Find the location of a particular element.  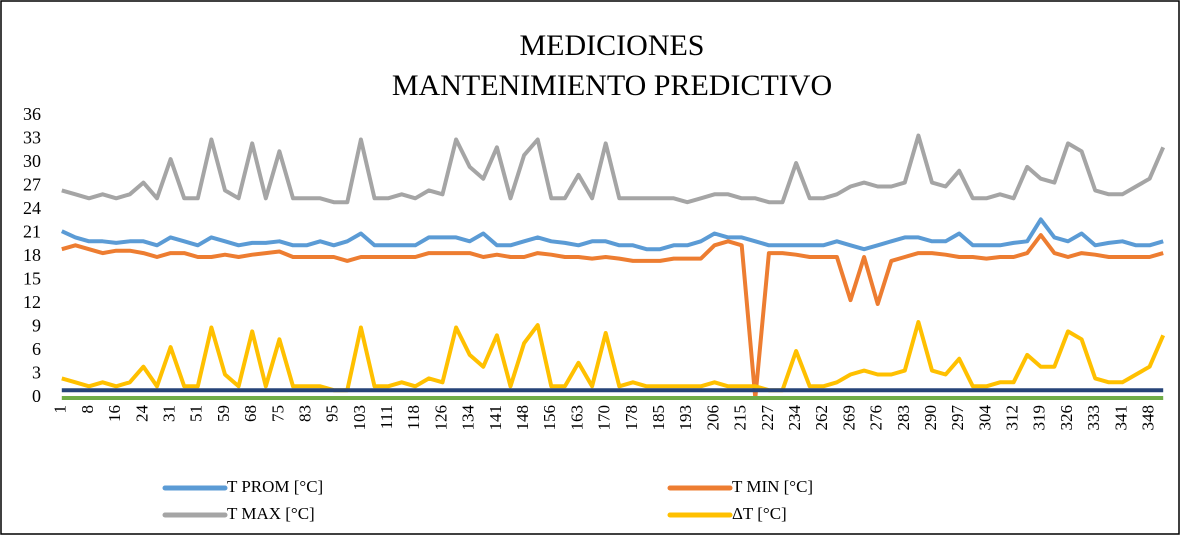

chart-title: MEDICIONES is located at coordinates (612, 45).